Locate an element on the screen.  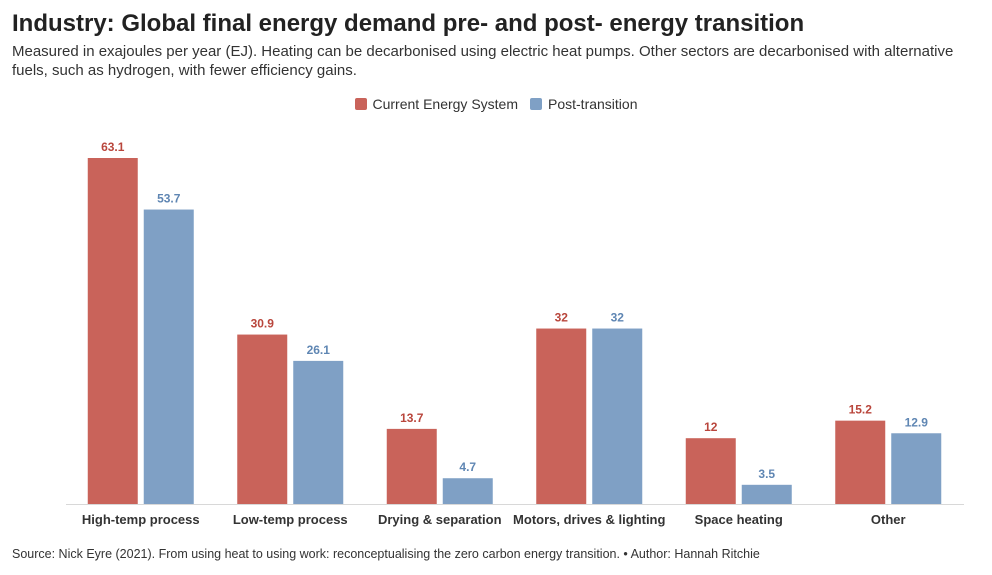
data-label-post-1: 26.1 is located at coordinates (319, 350).